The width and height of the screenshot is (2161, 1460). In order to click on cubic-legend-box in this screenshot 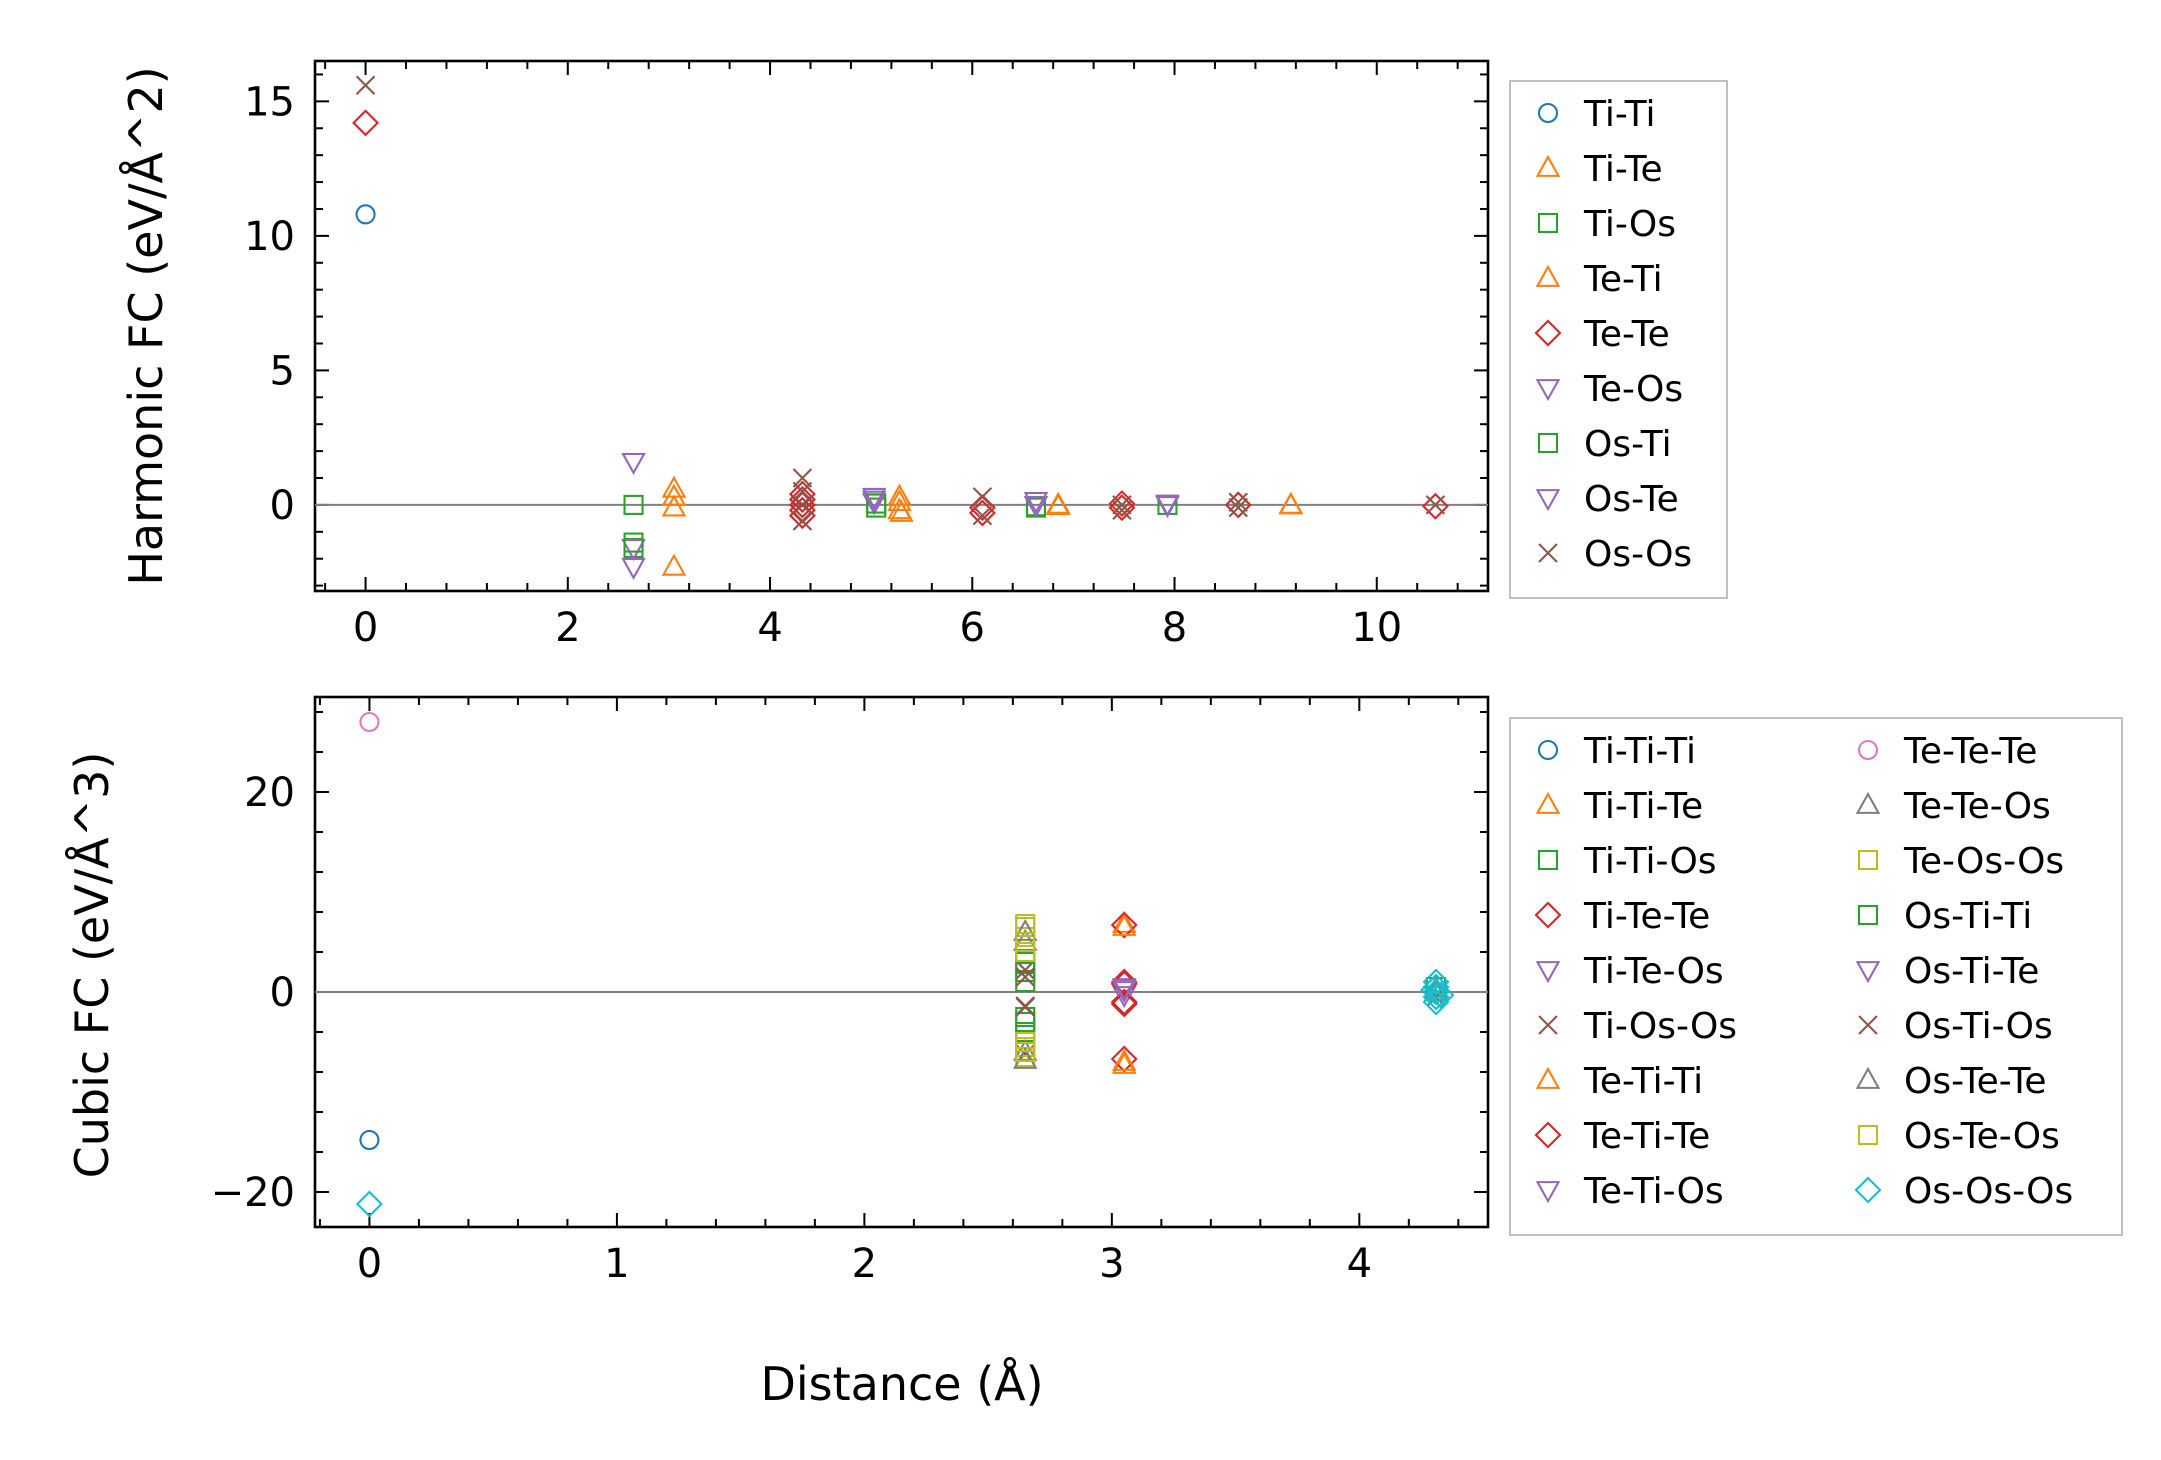, I will do `click(1816, 976)`.